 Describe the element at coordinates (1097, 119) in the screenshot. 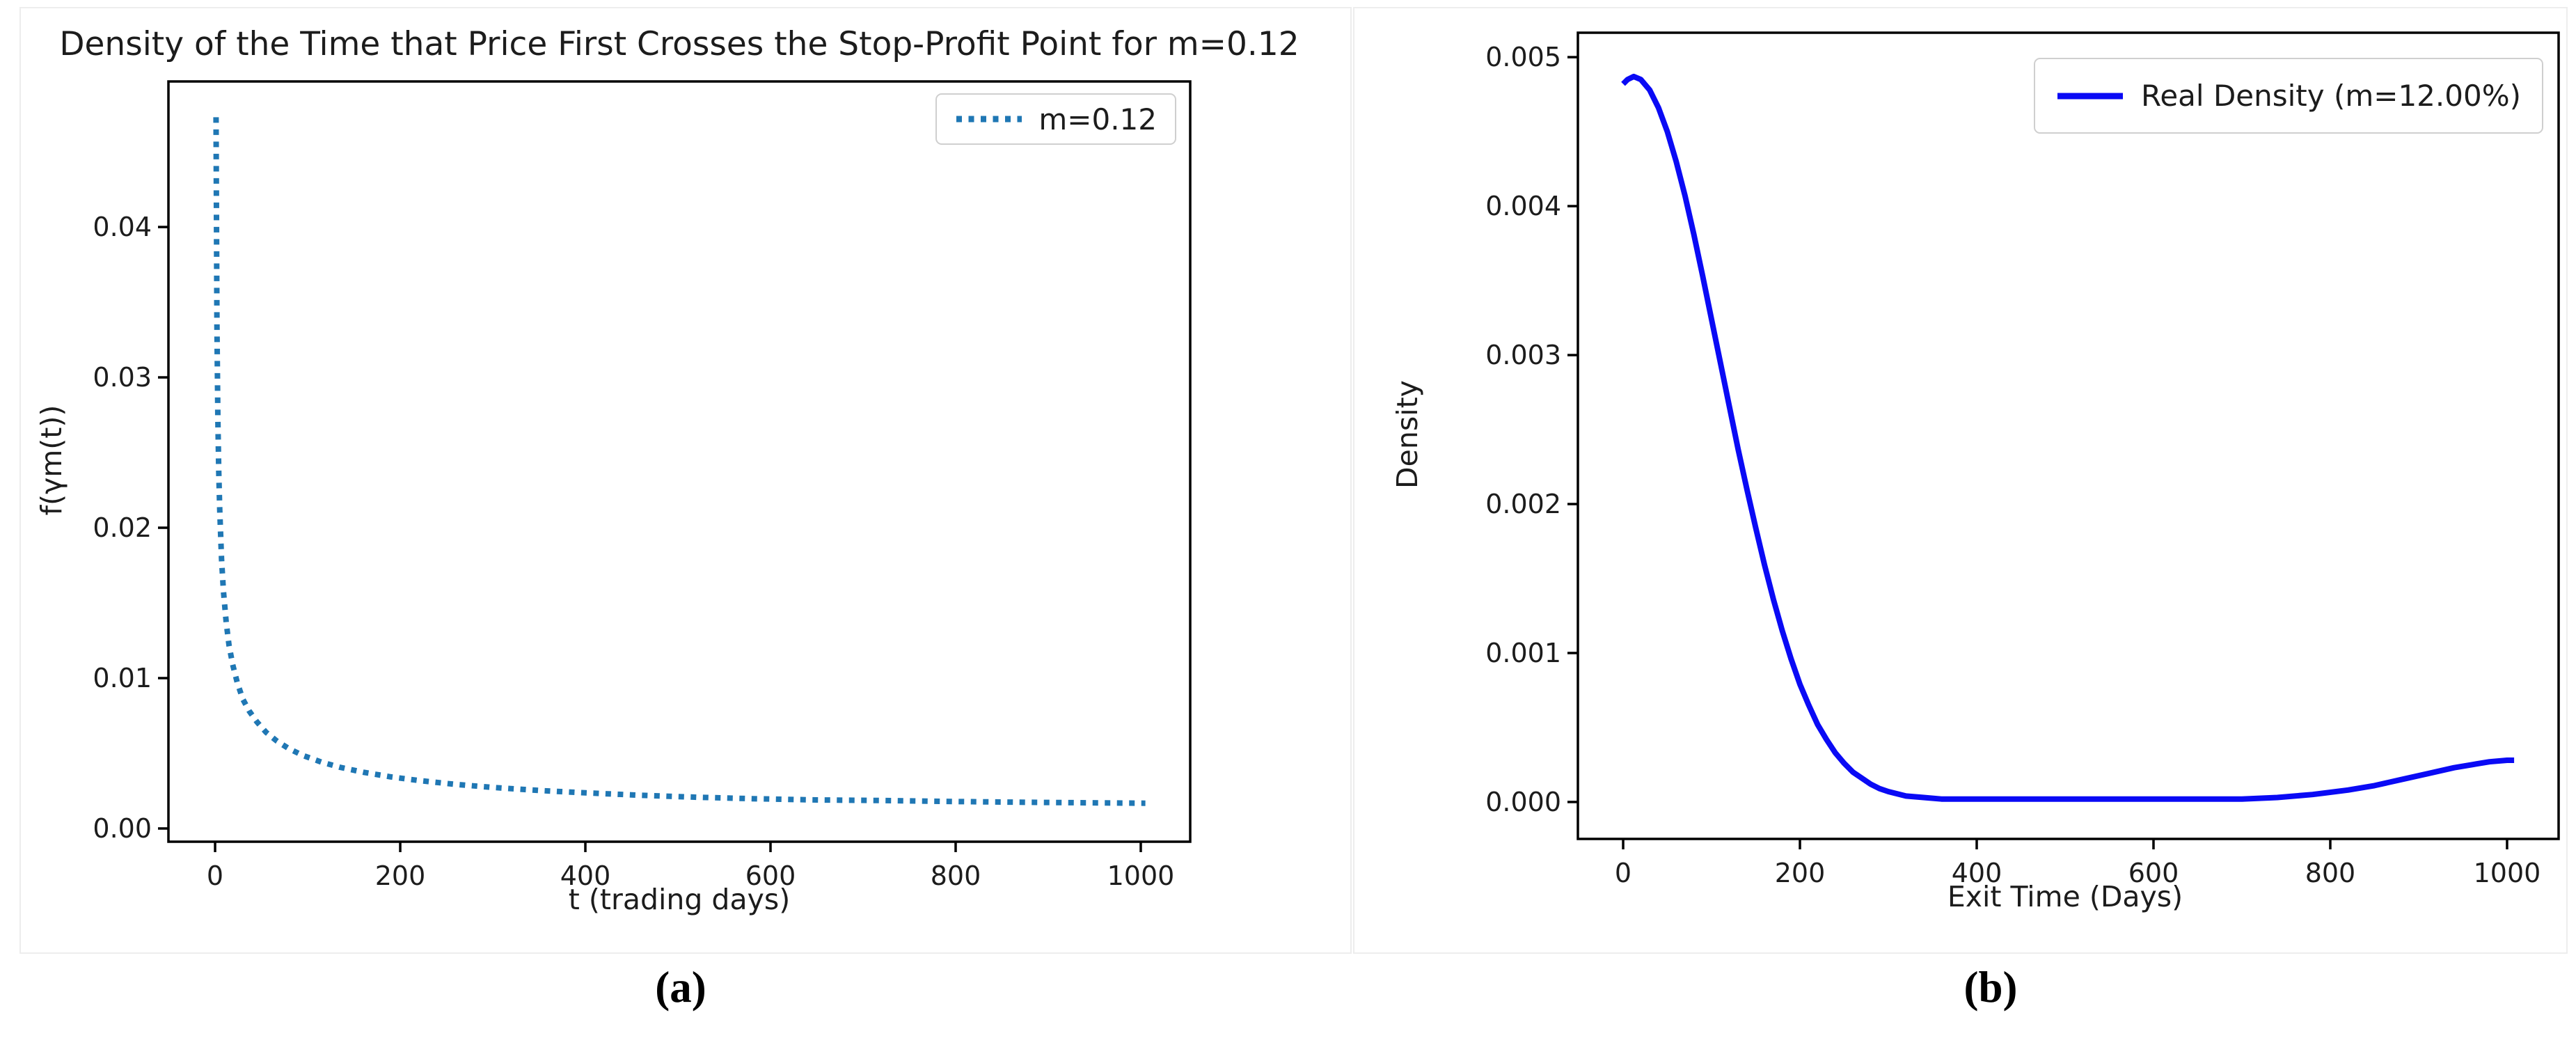

I see `legend-label-a: m=0.12` at that location.